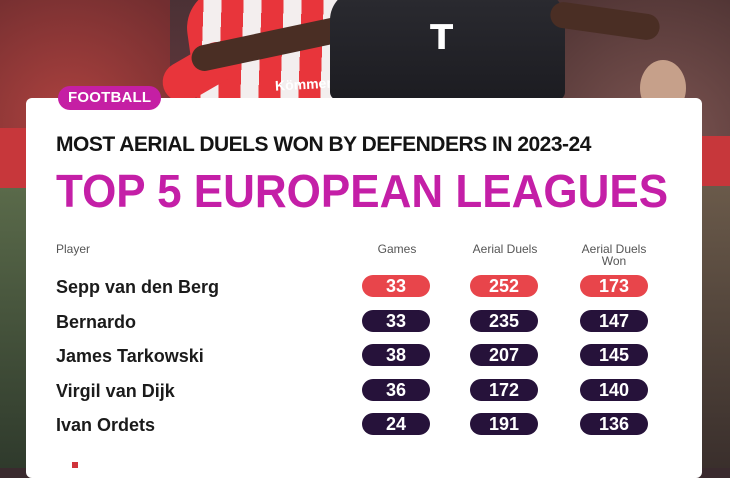  I want to click on table-row: Ivan Ordets 24 191 136, so click(365, 425).